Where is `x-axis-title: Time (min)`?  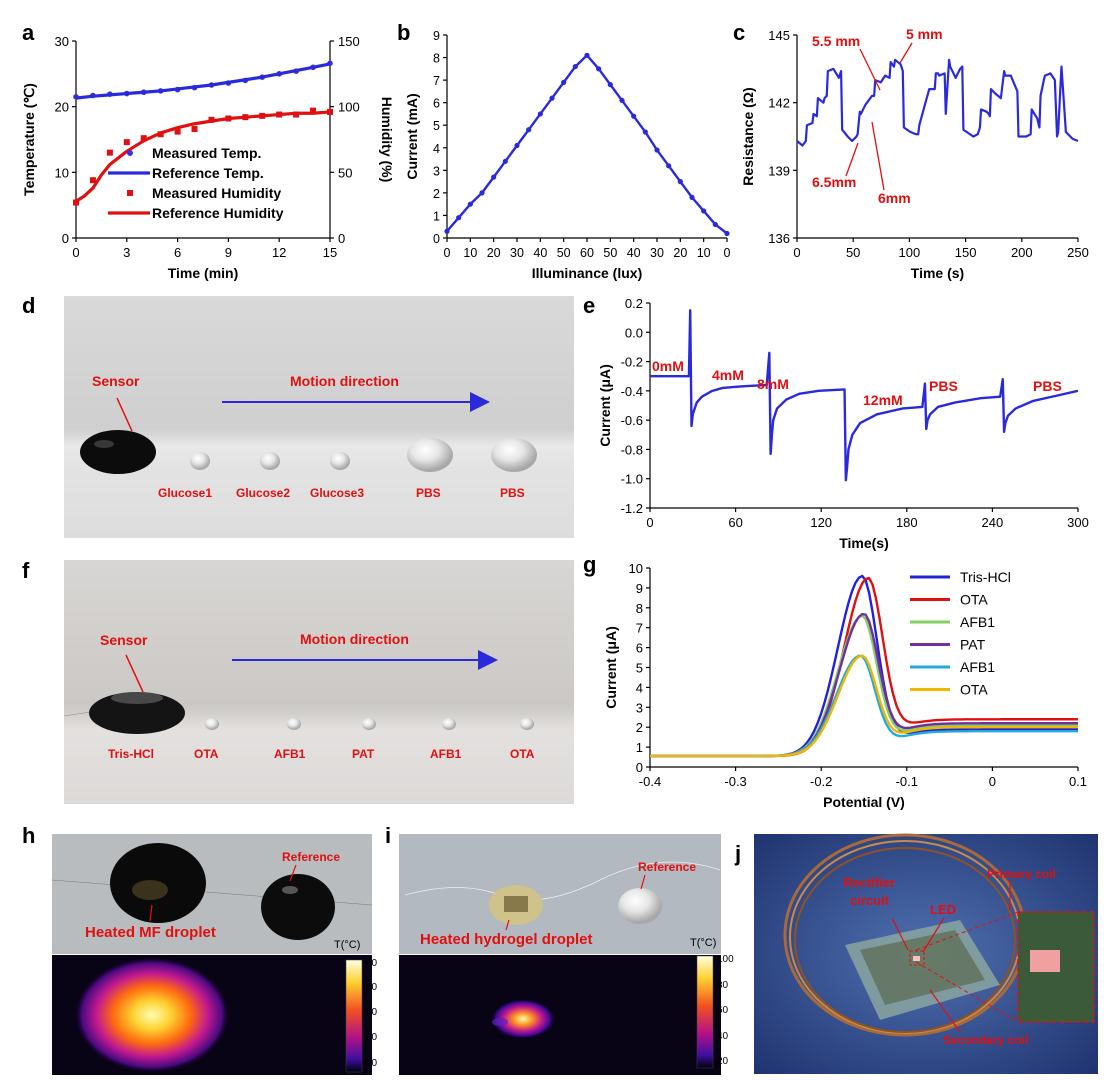 x-axis-title: Time (min) is located at coordinates (203, 273).